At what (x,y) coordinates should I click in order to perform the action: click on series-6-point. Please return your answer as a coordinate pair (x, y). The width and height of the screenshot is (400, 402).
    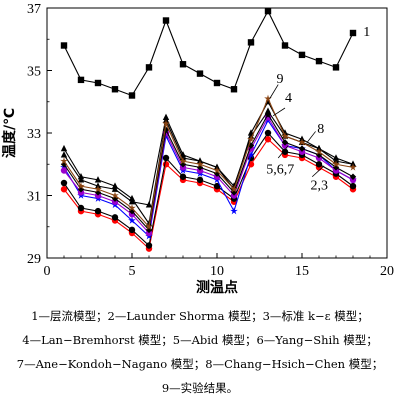
    Looking at the image, I should click on (64, 170).